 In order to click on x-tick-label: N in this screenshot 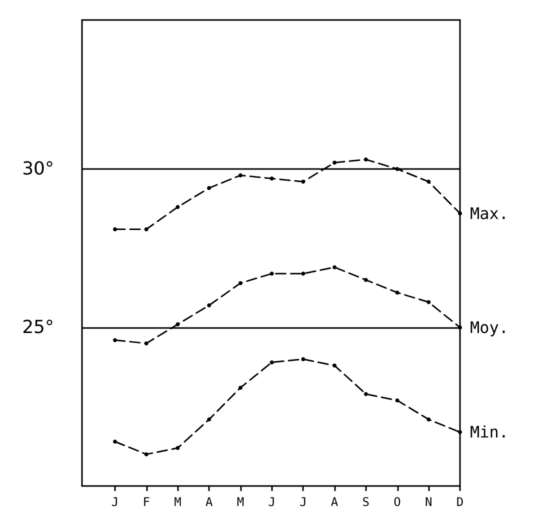, I will do `click(428, 502)`.